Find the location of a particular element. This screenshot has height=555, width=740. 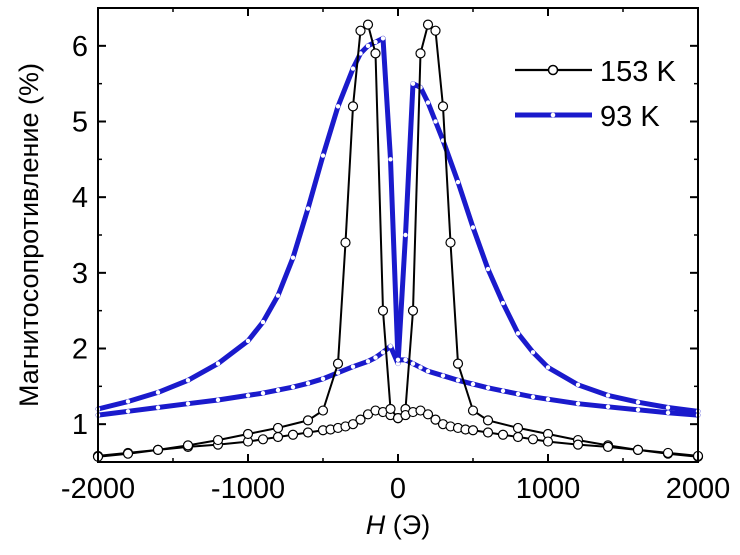

y-tick-label: 6 is located at coordinates (80, 47).